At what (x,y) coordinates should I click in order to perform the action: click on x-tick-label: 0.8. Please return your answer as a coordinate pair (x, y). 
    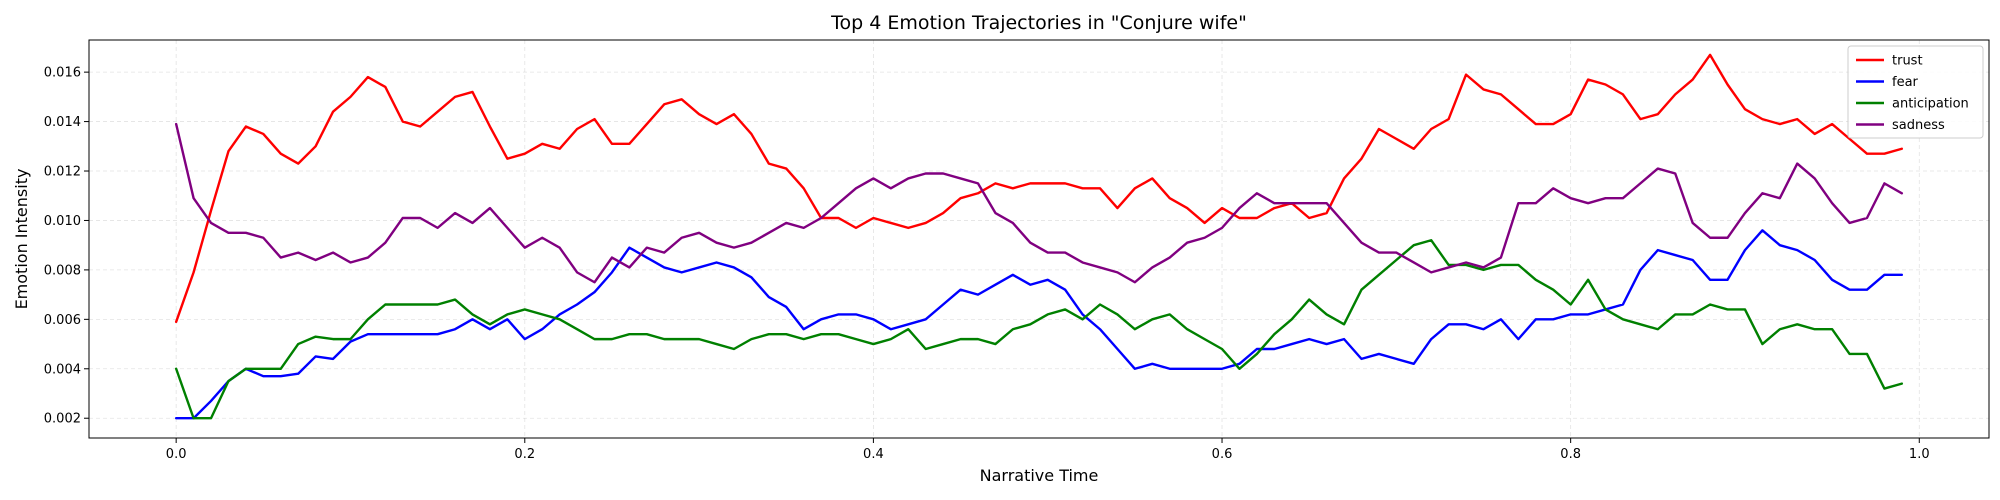
    Looking at the image, I should click on (1570, 454).